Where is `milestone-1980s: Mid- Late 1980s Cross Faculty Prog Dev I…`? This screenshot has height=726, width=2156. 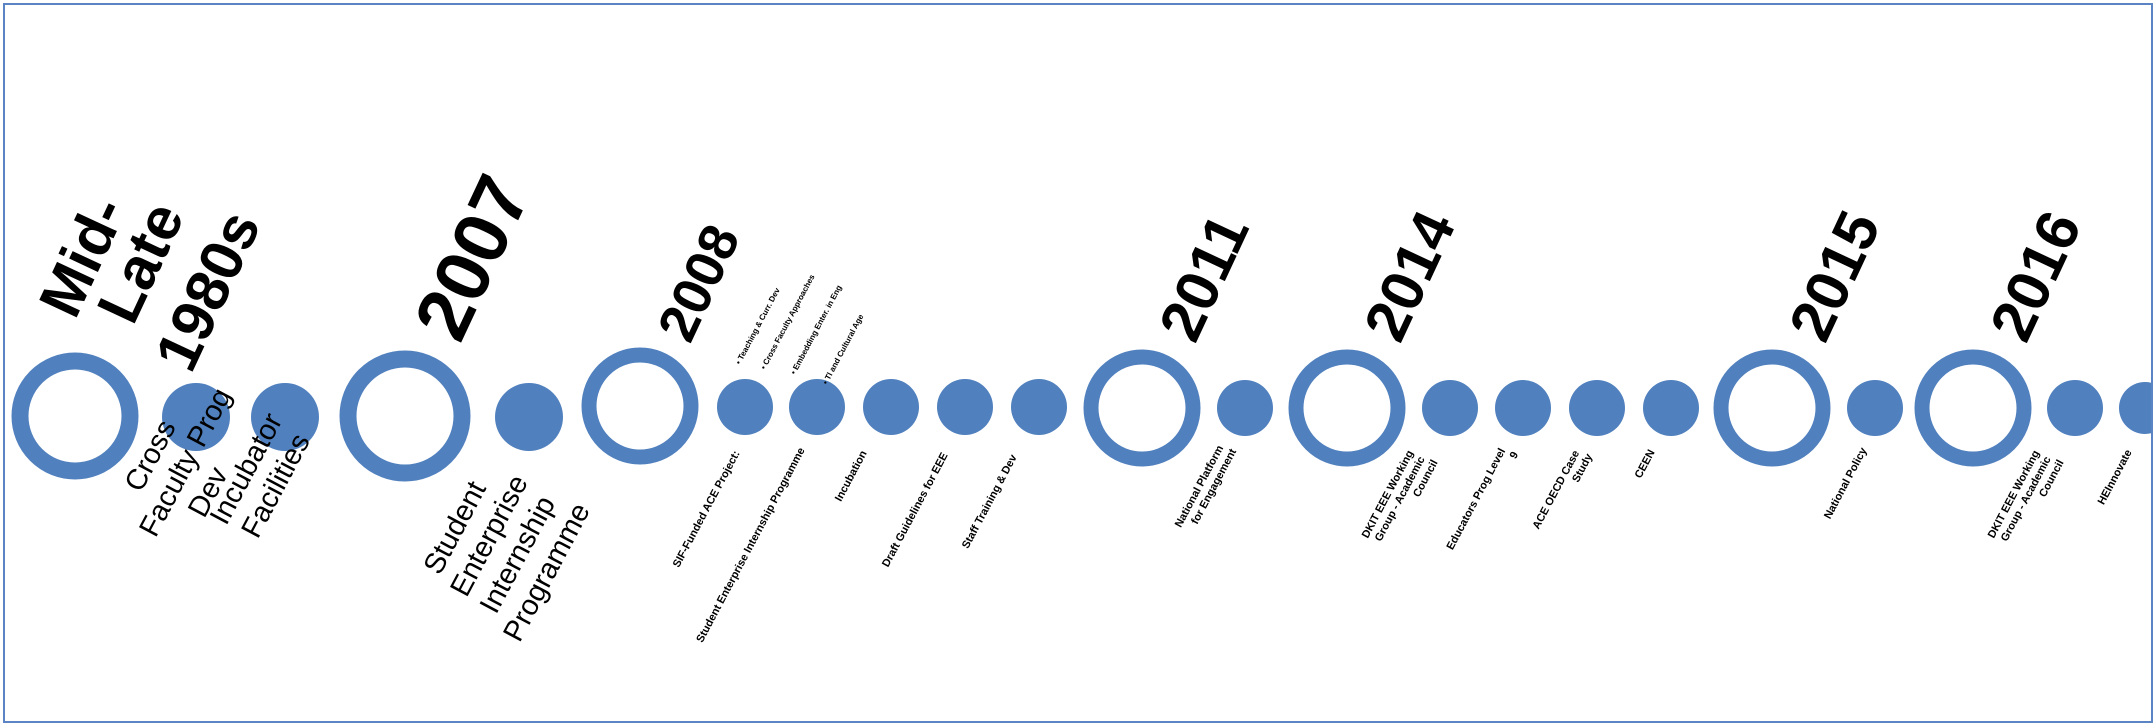 milestone-1980s: Mid- Late 1980s Cross Faculty Prog Dev I… is located at coordinates (165, 364).